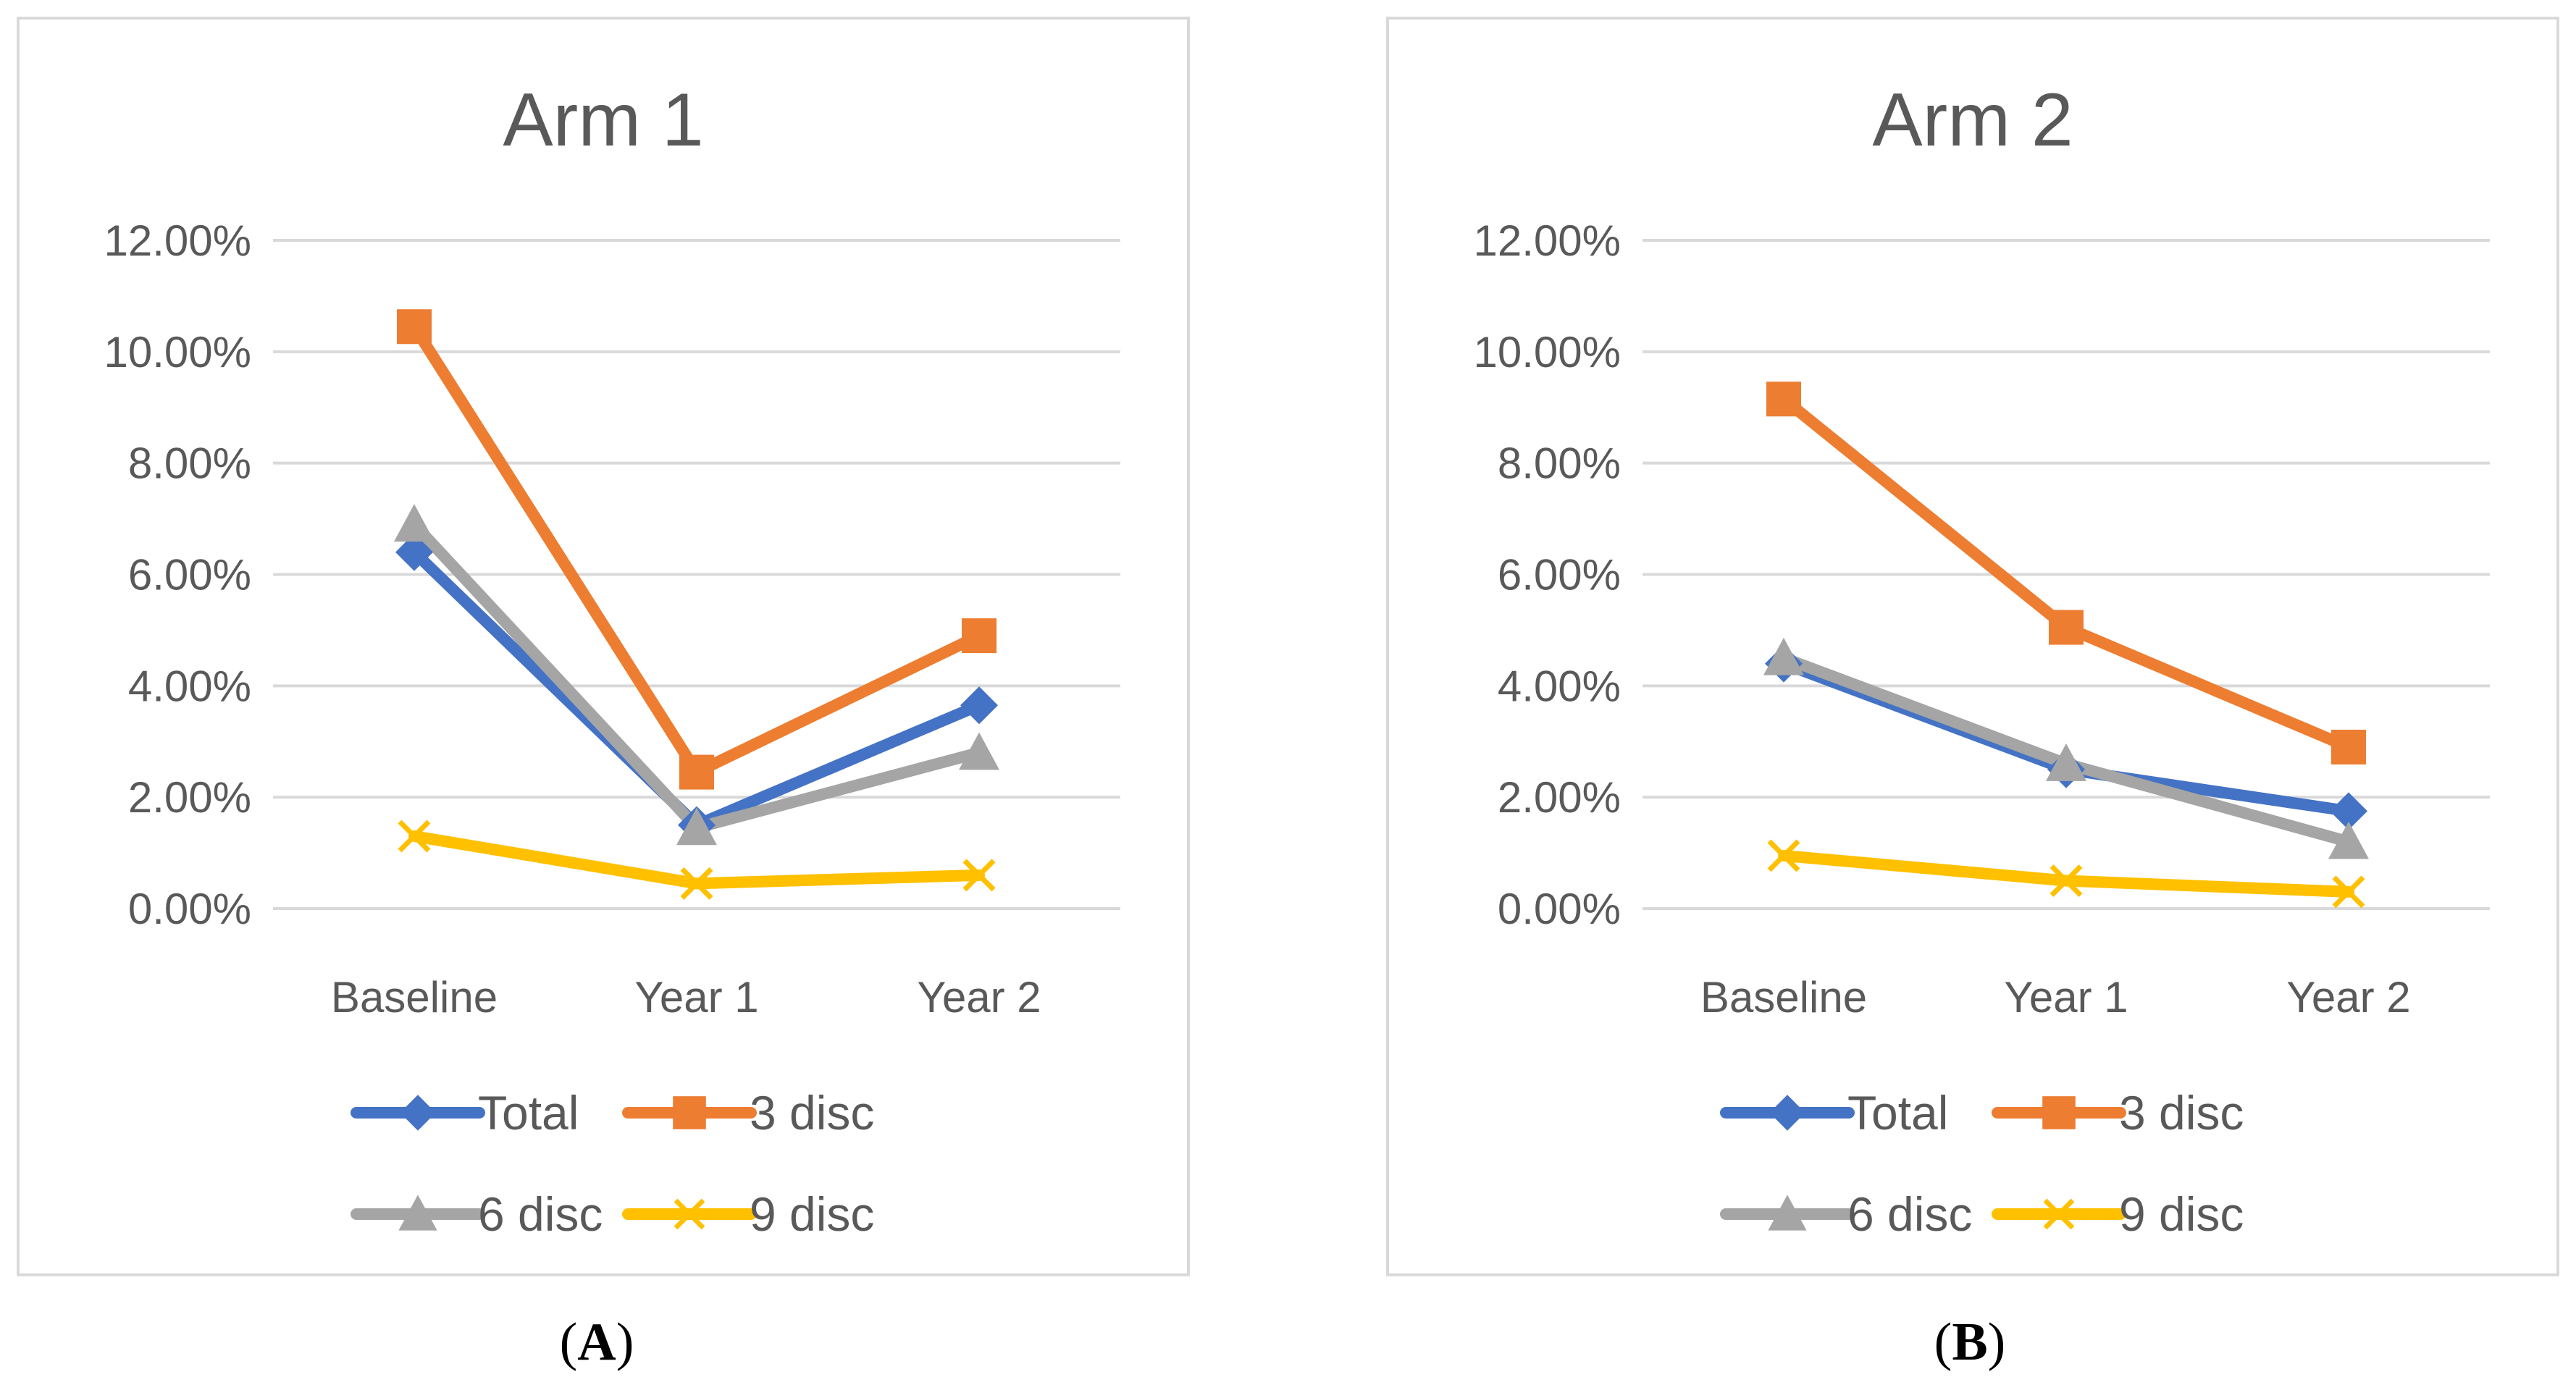 This screenshot has height=1390, width=2576. I want to click on panel-letter: B, so click(1970, 1343).